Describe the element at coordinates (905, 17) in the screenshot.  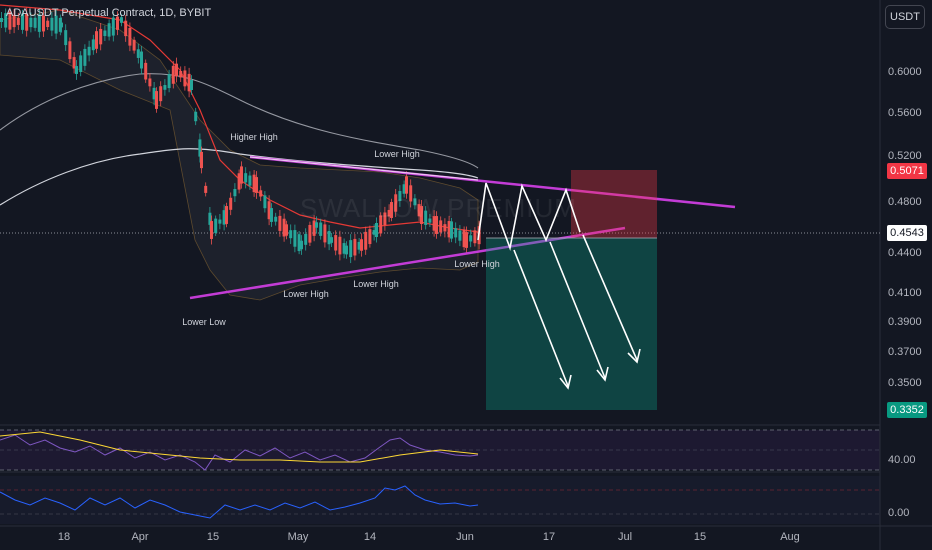
I see `currency-button: USDT` at that location.